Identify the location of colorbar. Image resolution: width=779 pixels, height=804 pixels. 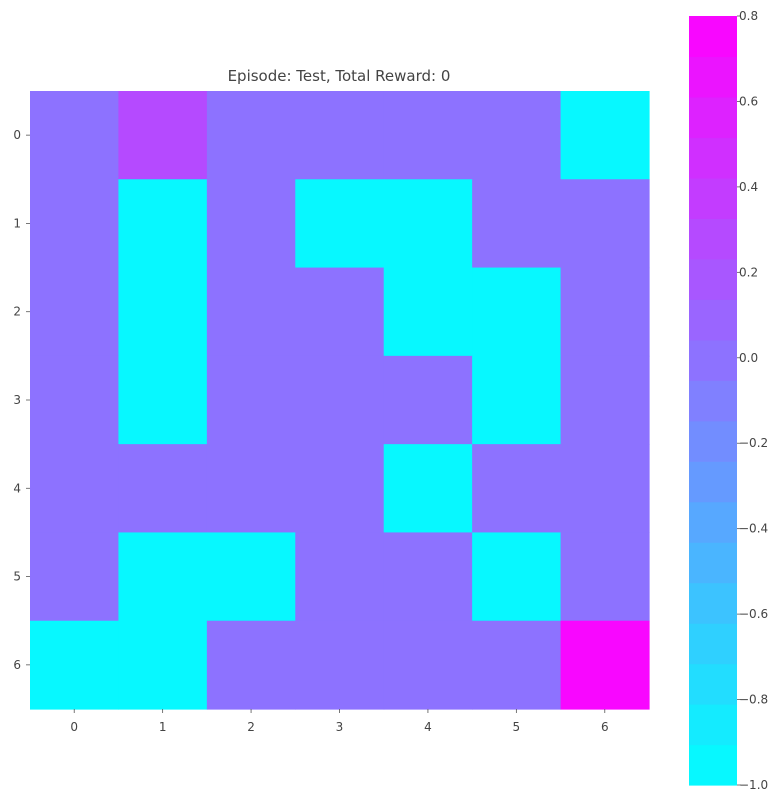
(713, 401).